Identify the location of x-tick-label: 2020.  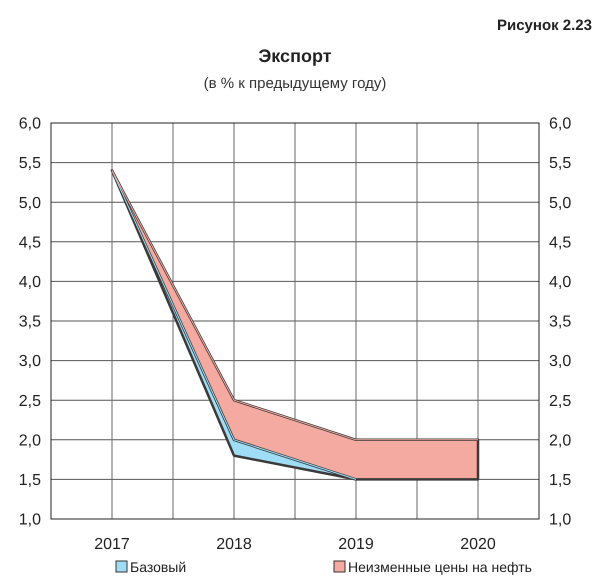
(478, 544).